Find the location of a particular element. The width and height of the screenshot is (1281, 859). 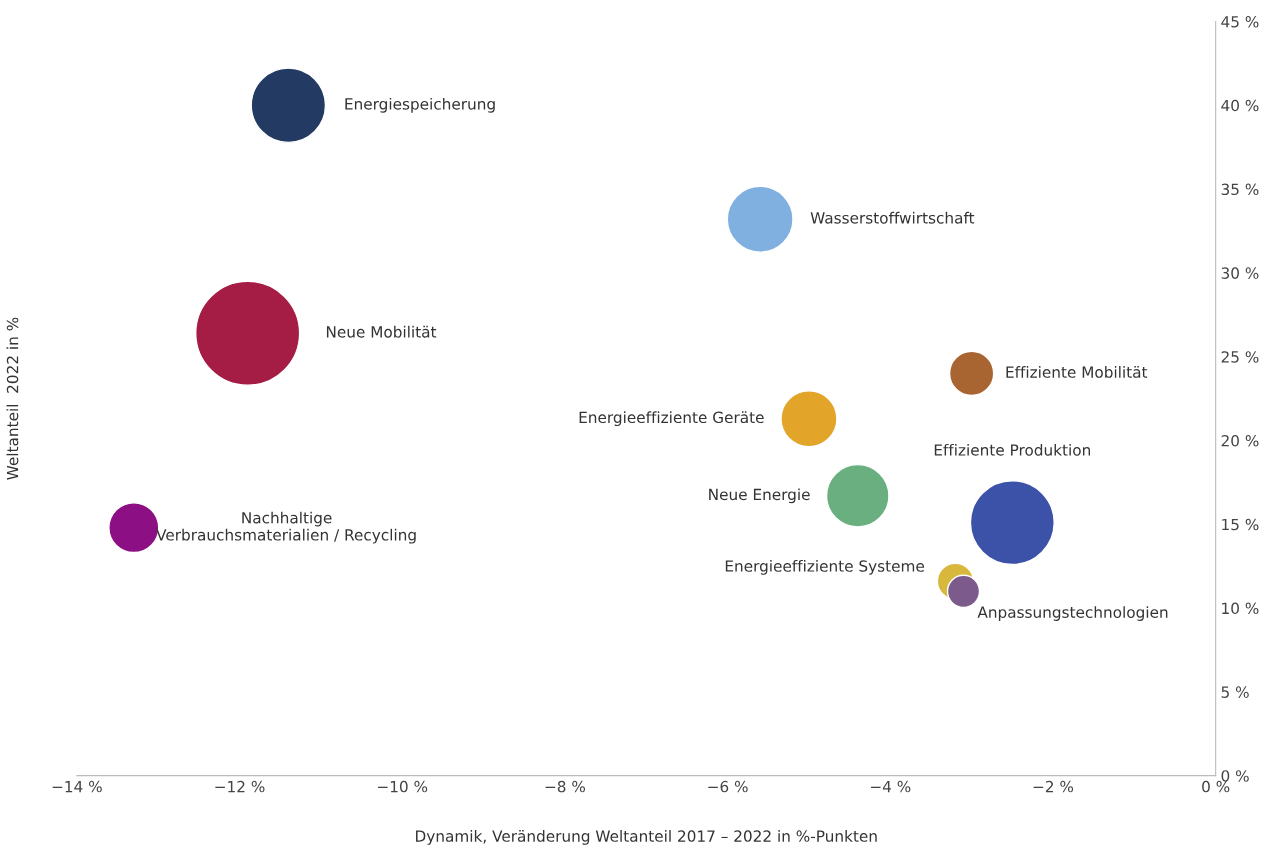

y-tick-label: 15 % is located at coordinates (1240, 524).